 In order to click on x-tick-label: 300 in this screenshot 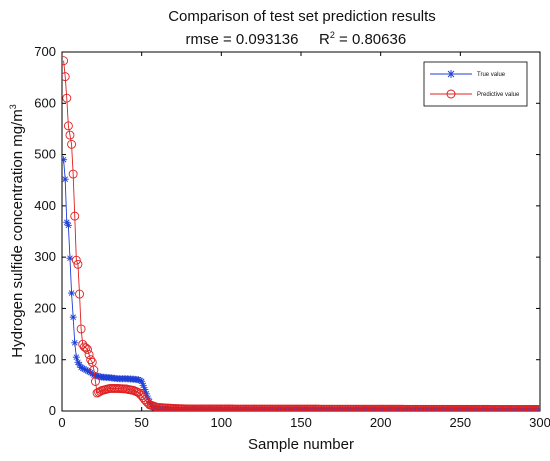, I will do `click(539, 422)`.